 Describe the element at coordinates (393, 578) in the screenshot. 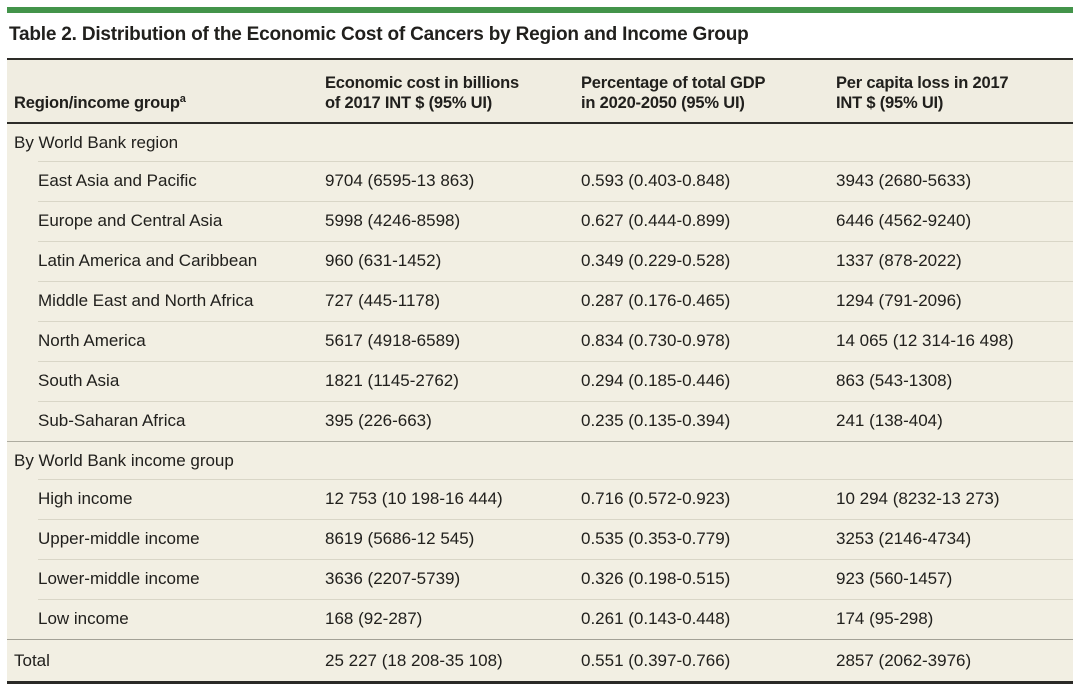

I see `cell-economic-cost: 3636 (2207-5739)` at that location.